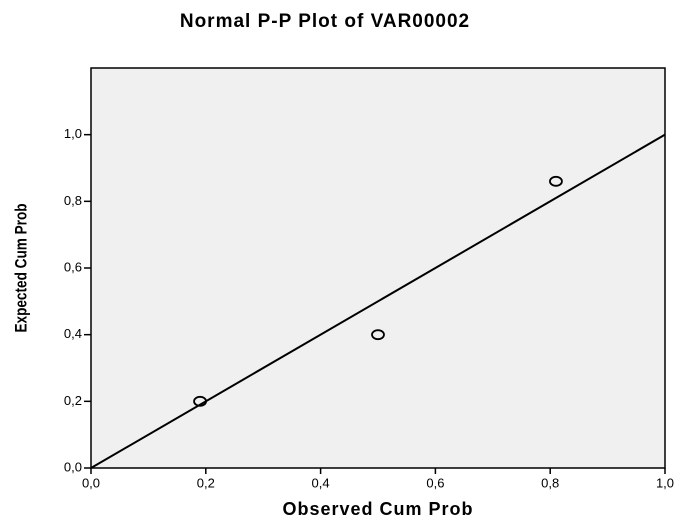 The width and height of the screenshot is (681, 520). What do you see at coordinates (73, 333) in the screenshot?
I see `y-tick-label: 0,4` at bounding box center [73, 333].